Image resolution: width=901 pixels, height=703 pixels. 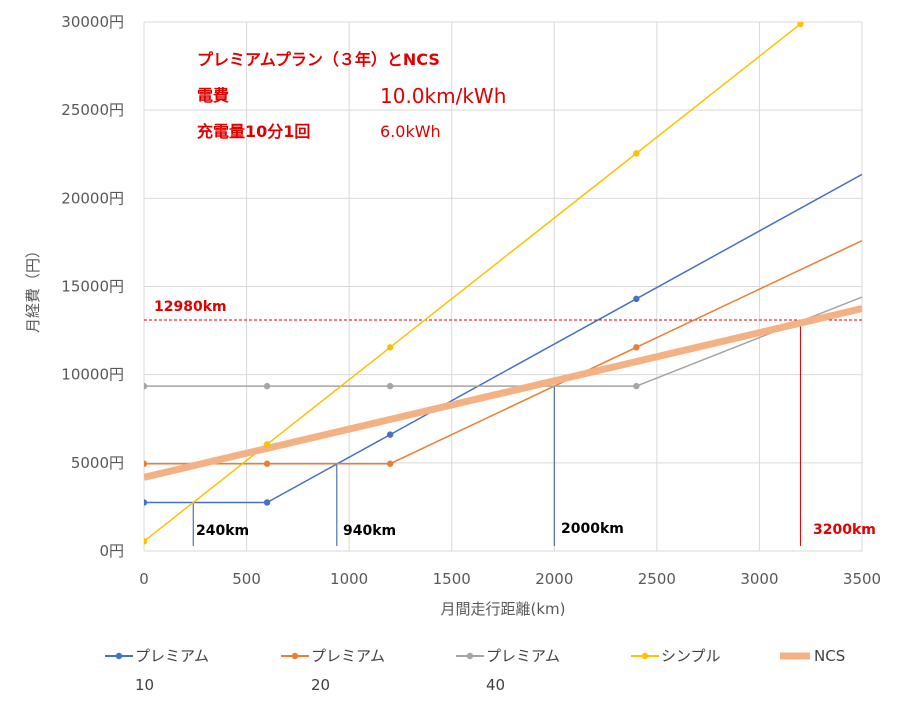 I want to click on info-label-charge: 充電量10分1回, so click(x=253, y=131).